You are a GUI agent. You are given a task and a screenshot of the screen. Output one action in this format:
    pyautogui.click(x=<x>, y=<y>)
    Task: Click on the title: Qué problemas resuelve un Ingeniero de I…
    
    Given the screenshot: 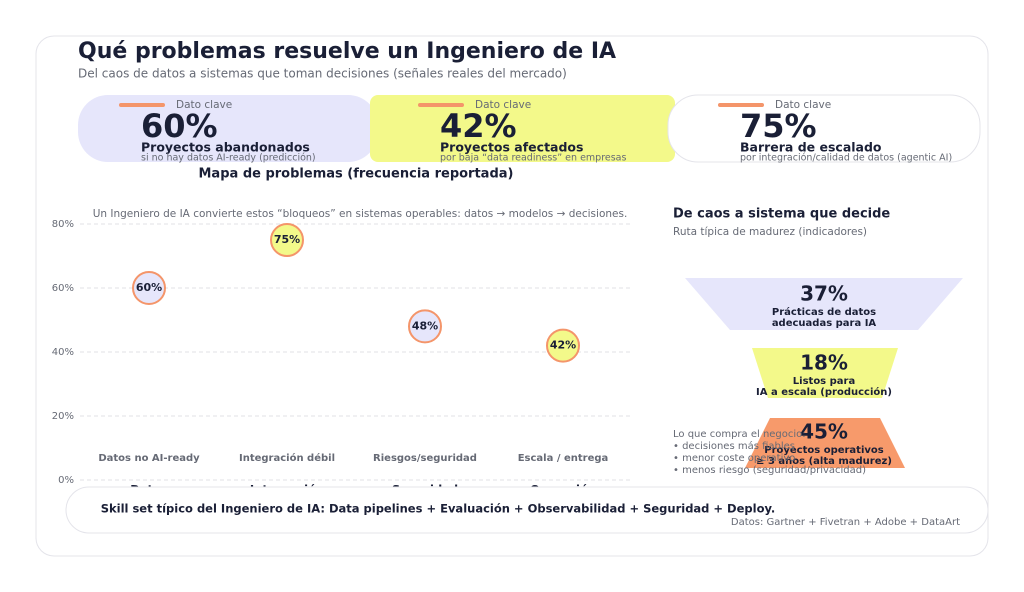 What is the action you would take?
    pyautogui.click(x=347, y=51)
    